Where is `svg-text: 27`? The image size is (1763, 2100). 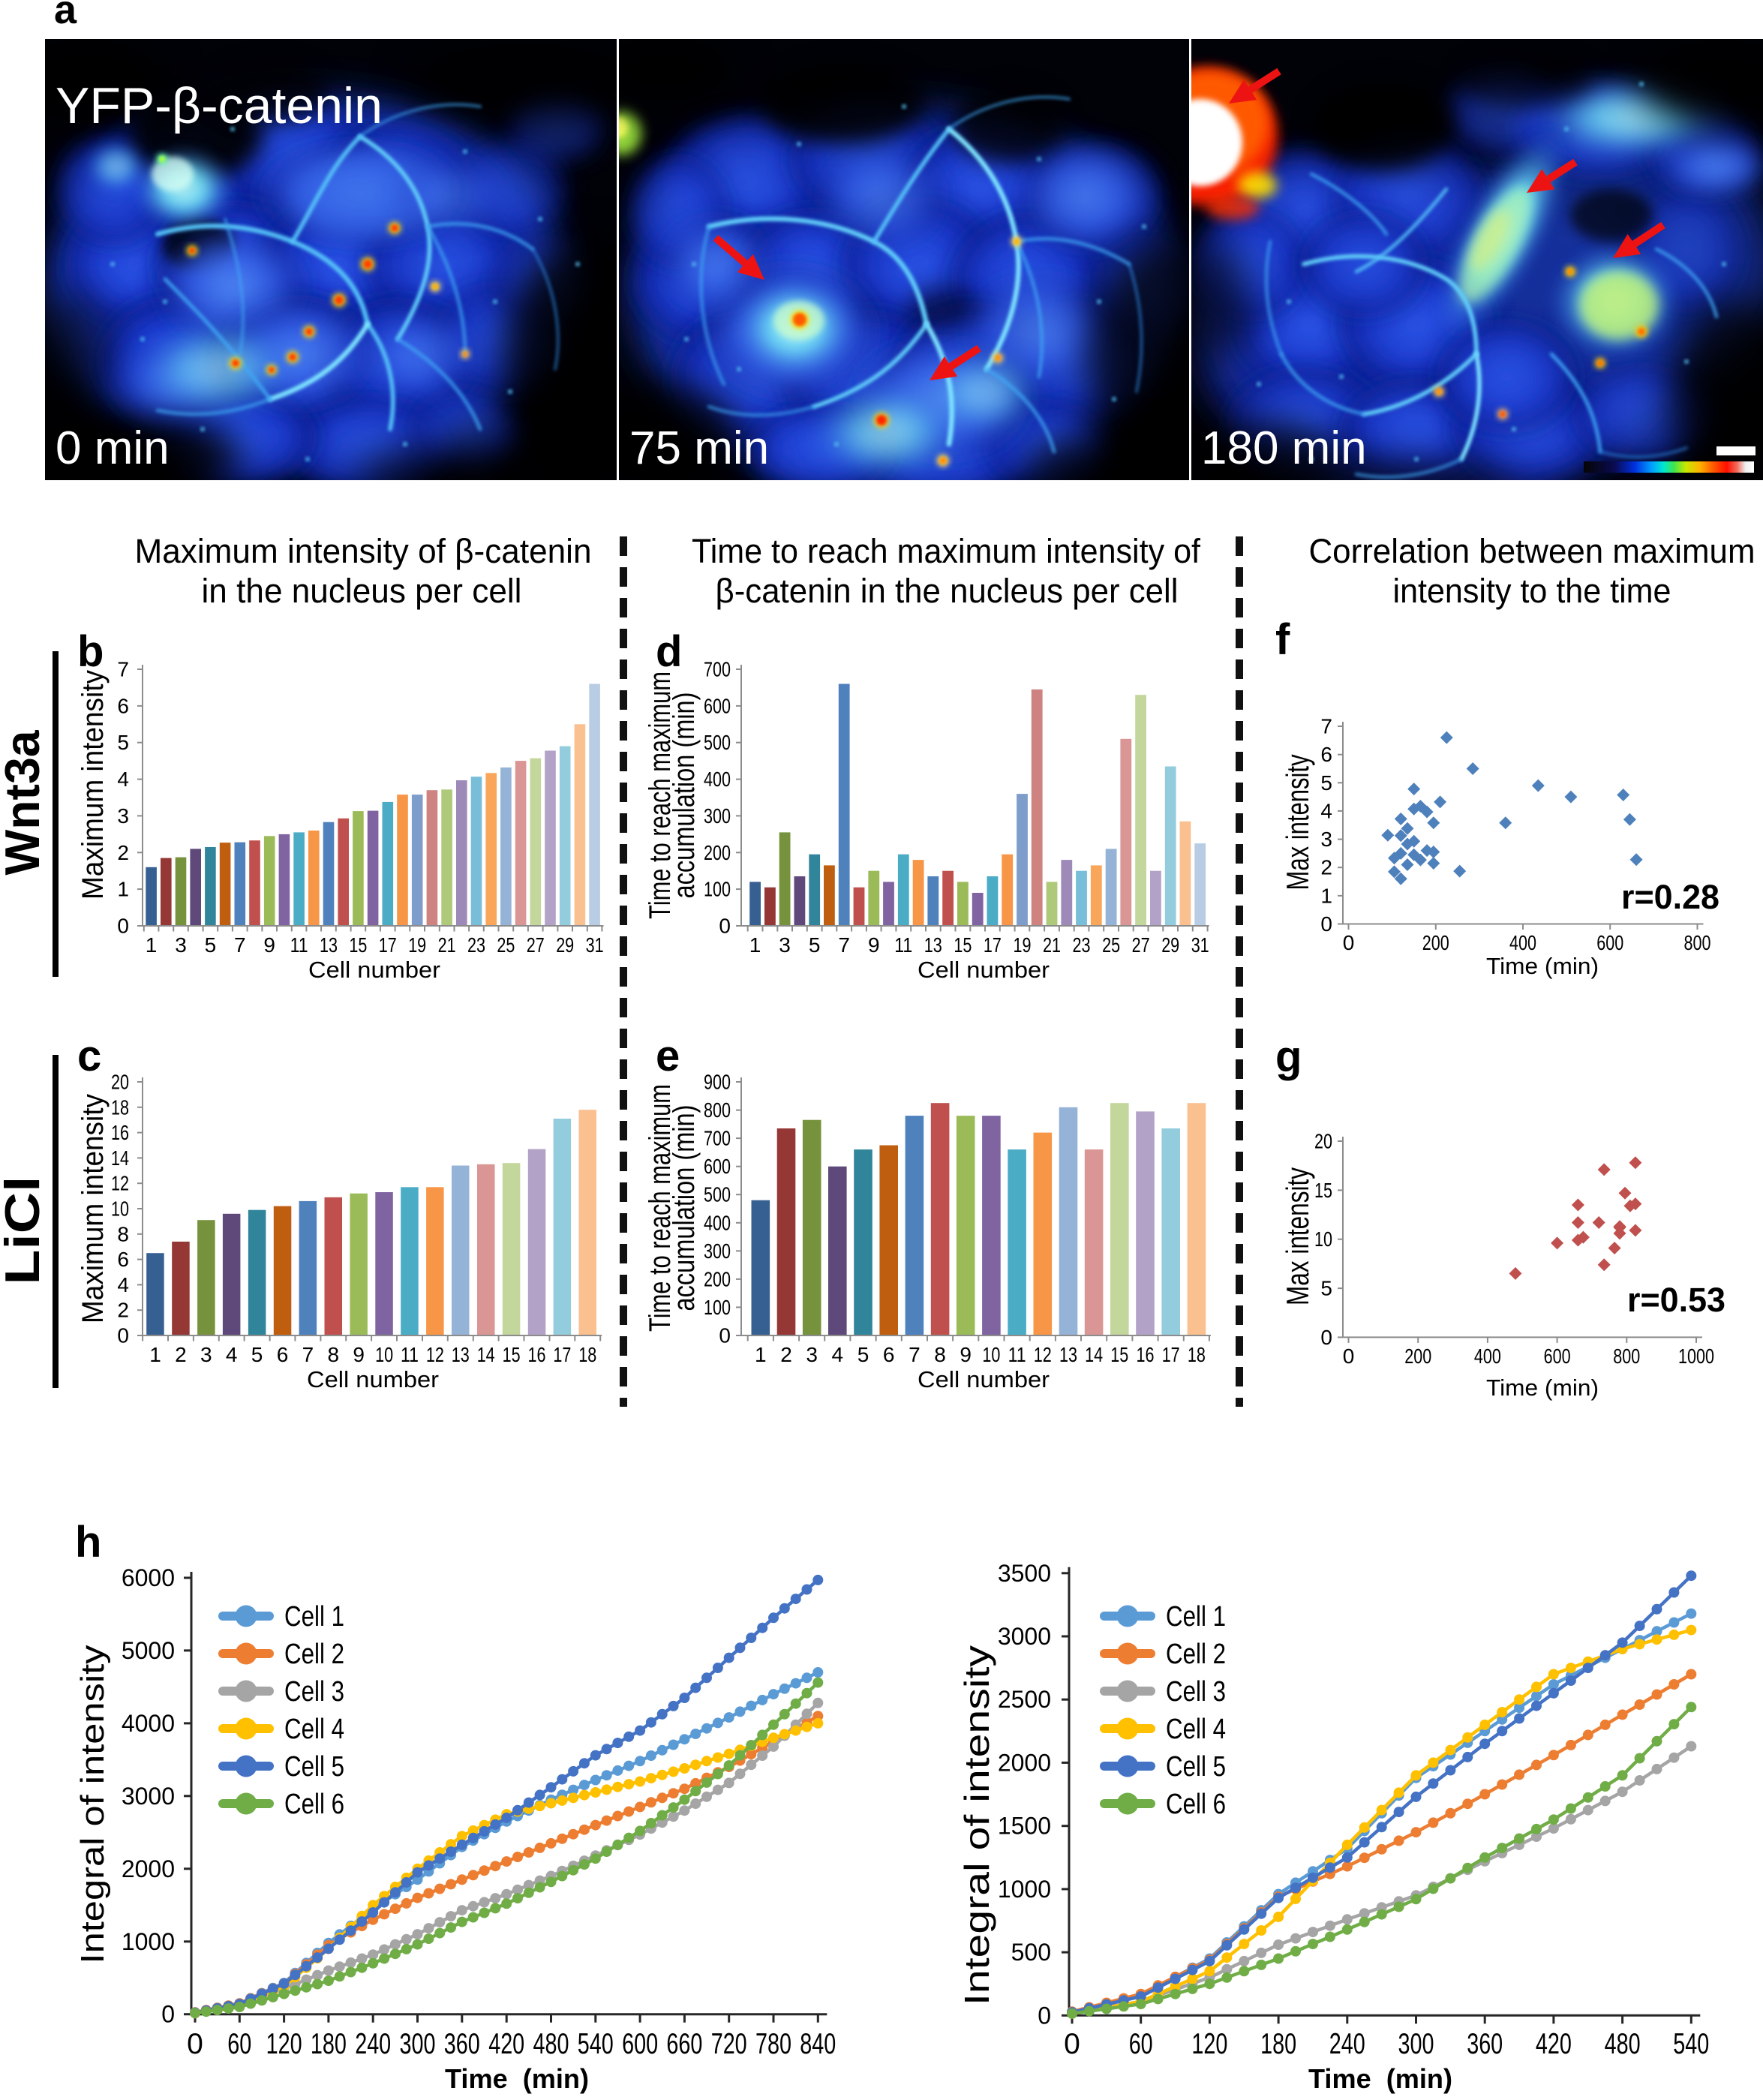 svg-text: 27 is located at coordinates (536, 945).